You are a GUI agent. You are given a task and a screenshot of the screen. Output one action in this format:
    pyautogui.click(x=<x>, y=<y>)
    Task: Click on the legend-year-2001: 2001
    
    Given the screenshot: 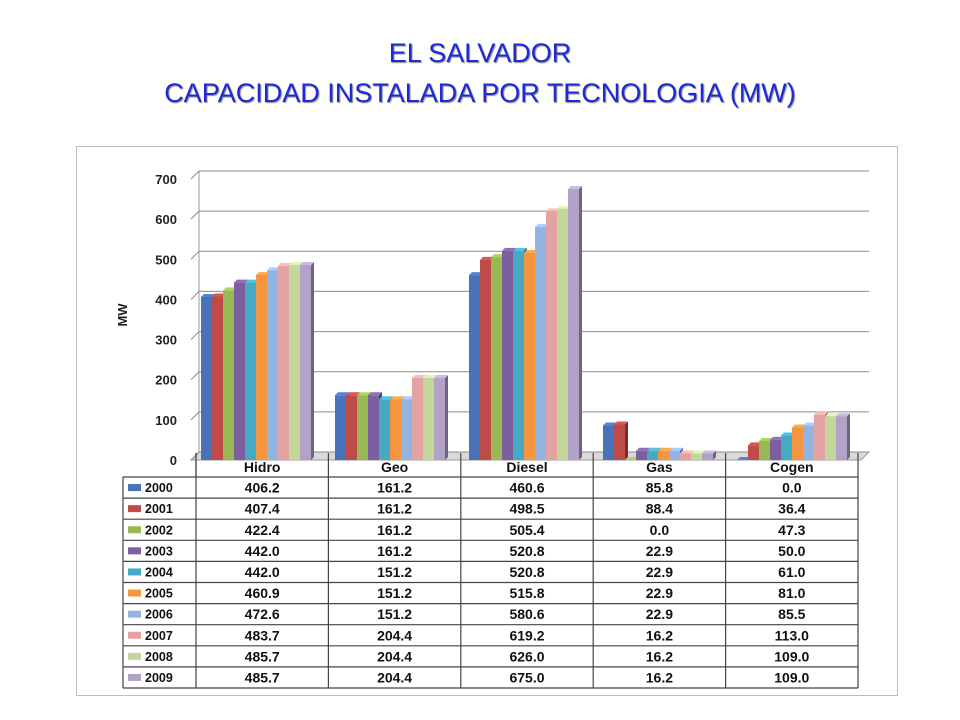 What is the action you would take?
    pyautogui.click(x=159, y=509)
    